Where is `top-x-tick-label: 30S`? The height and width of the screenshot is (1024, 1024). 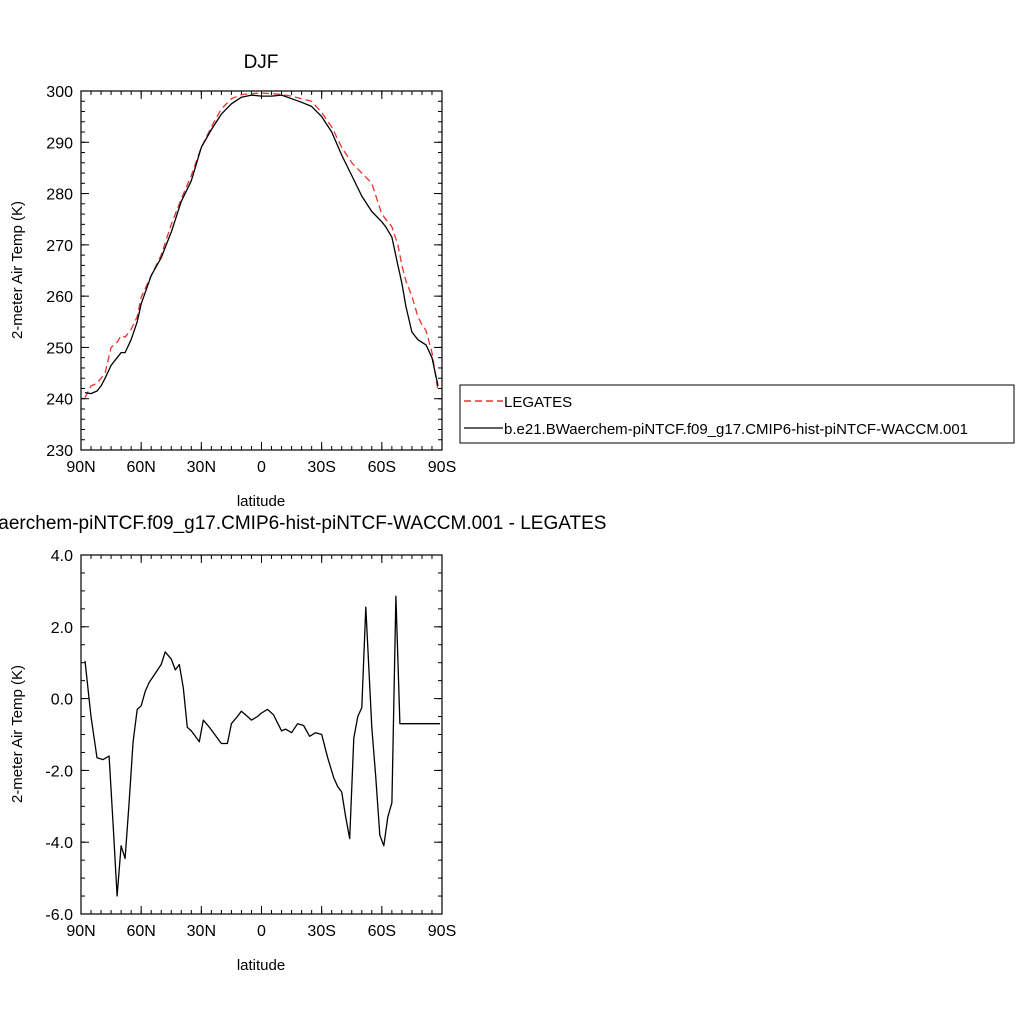
top-x-tick-label: 30S is located at coordinates (321, 467).